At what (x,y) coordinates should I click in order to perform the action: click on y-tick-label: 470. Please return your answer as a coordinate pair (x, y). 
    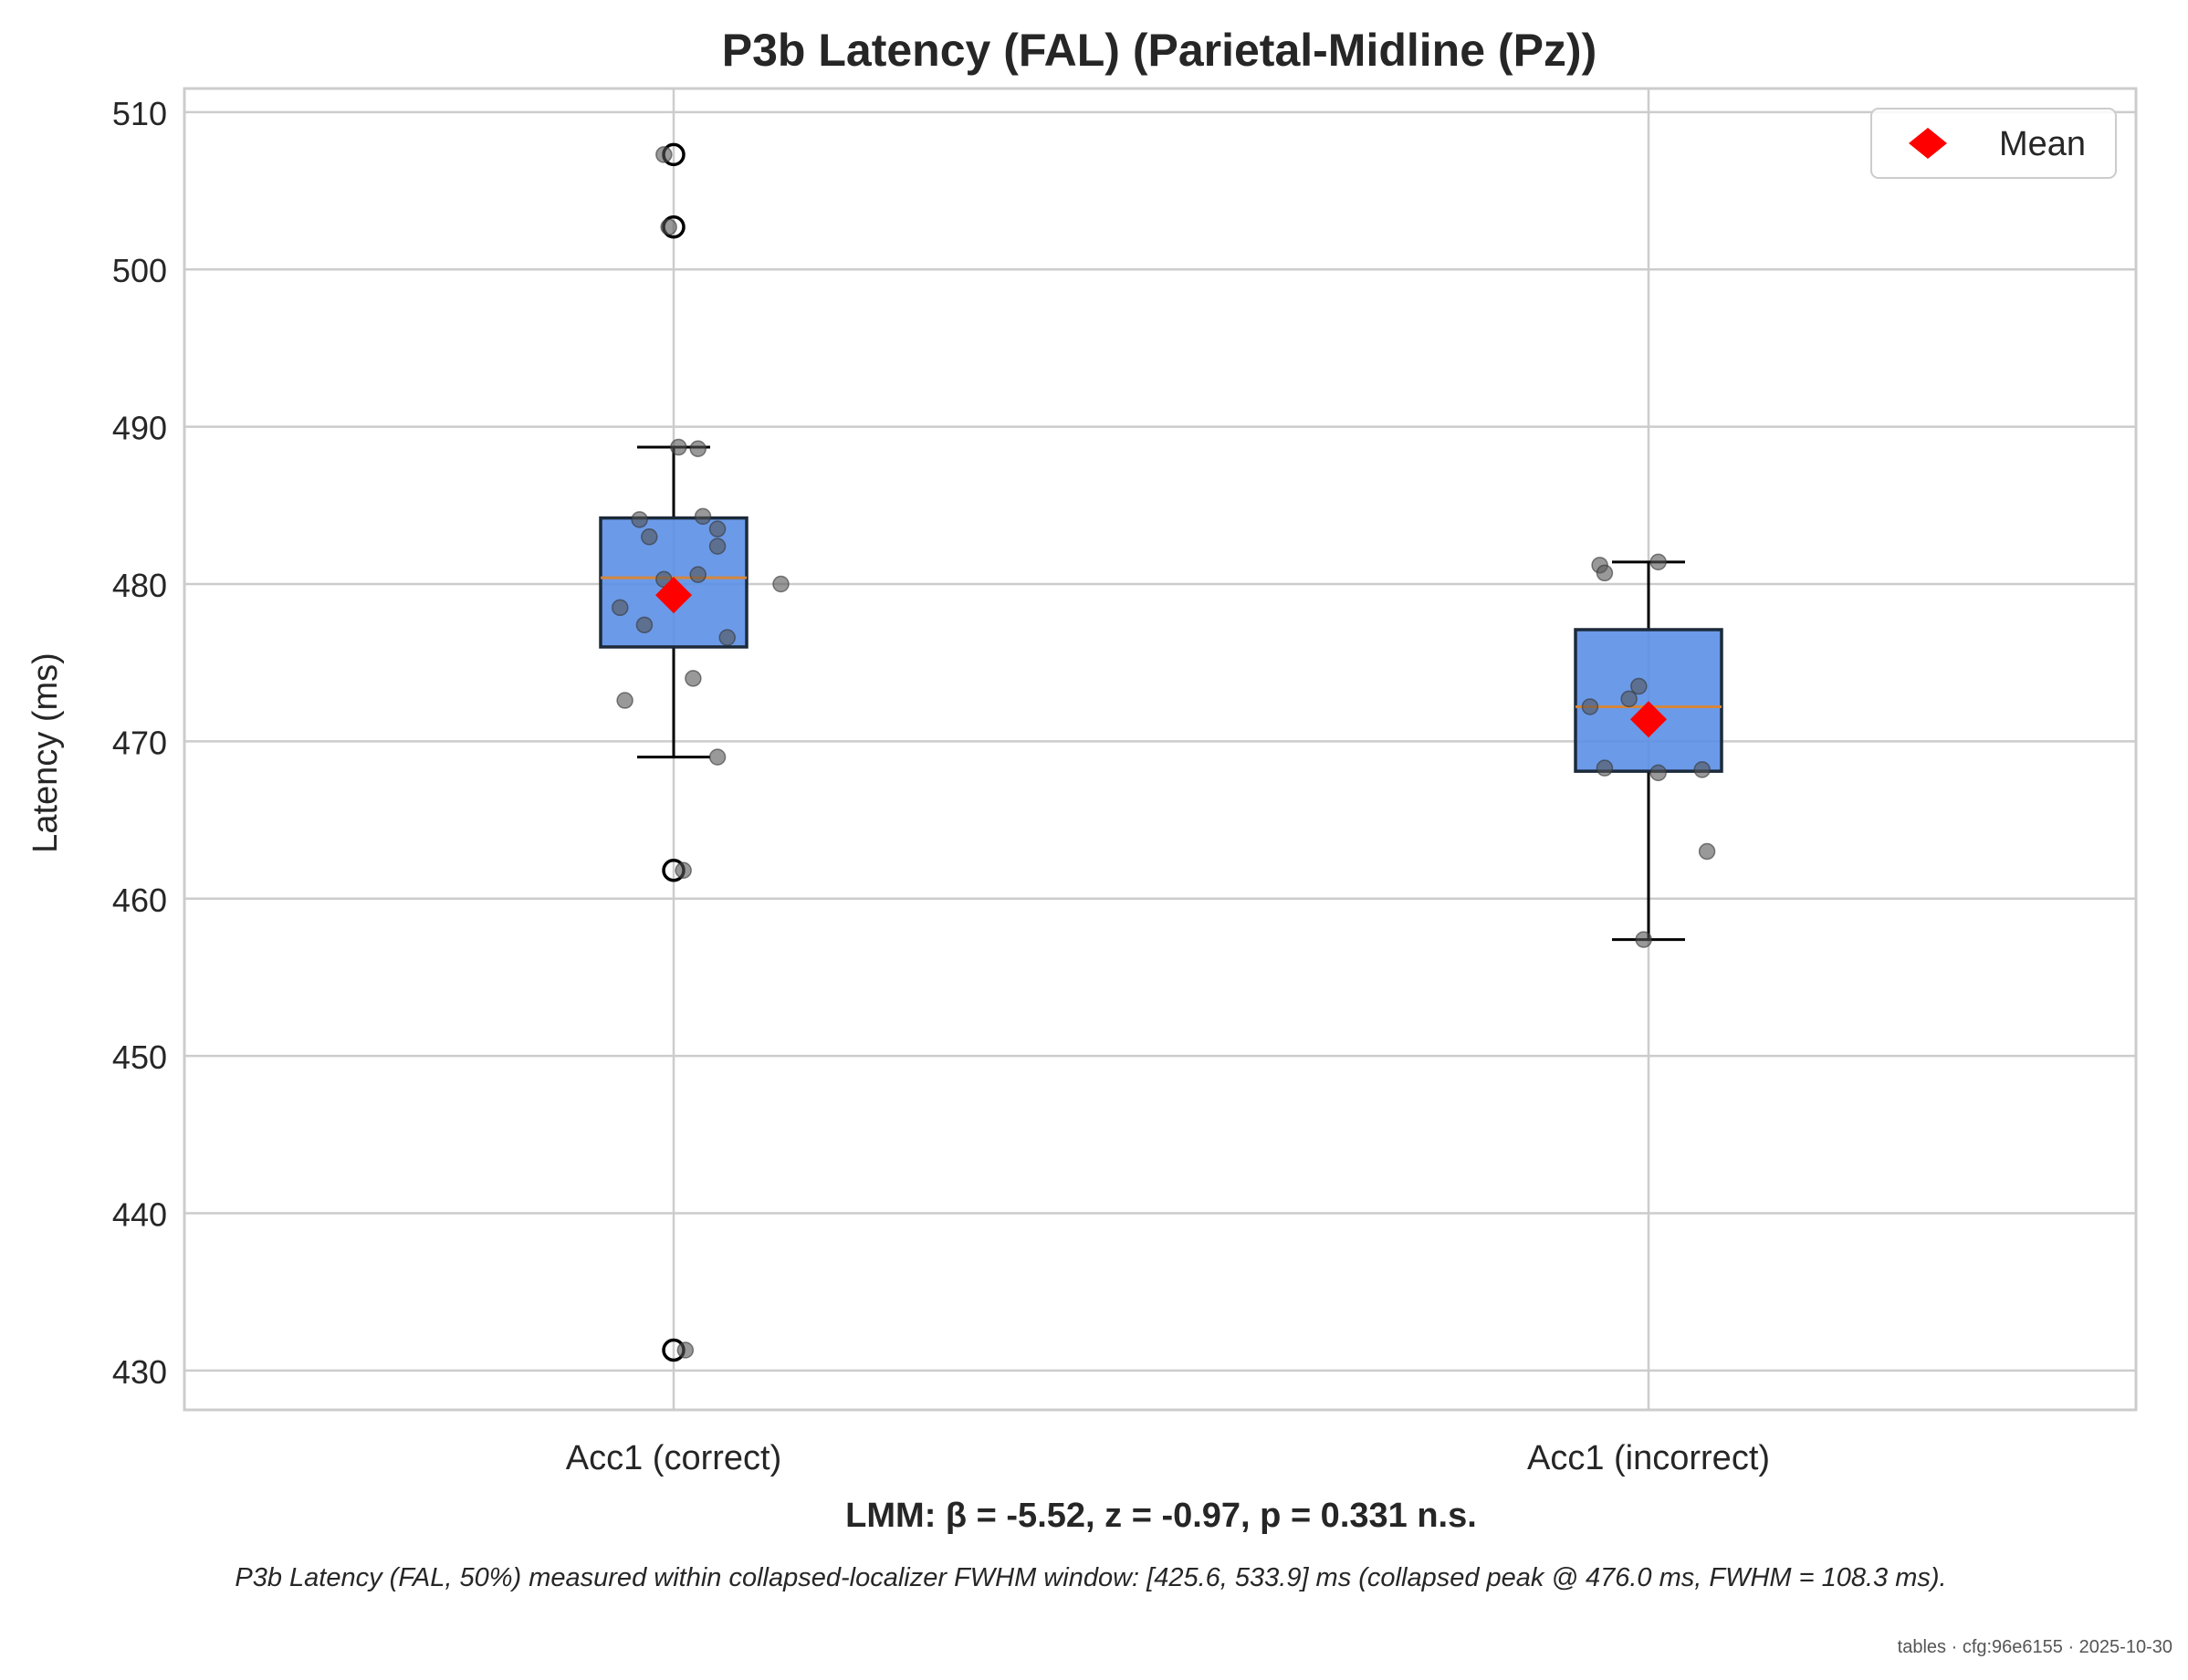
    Looking at the image, I should click on (139, 743).